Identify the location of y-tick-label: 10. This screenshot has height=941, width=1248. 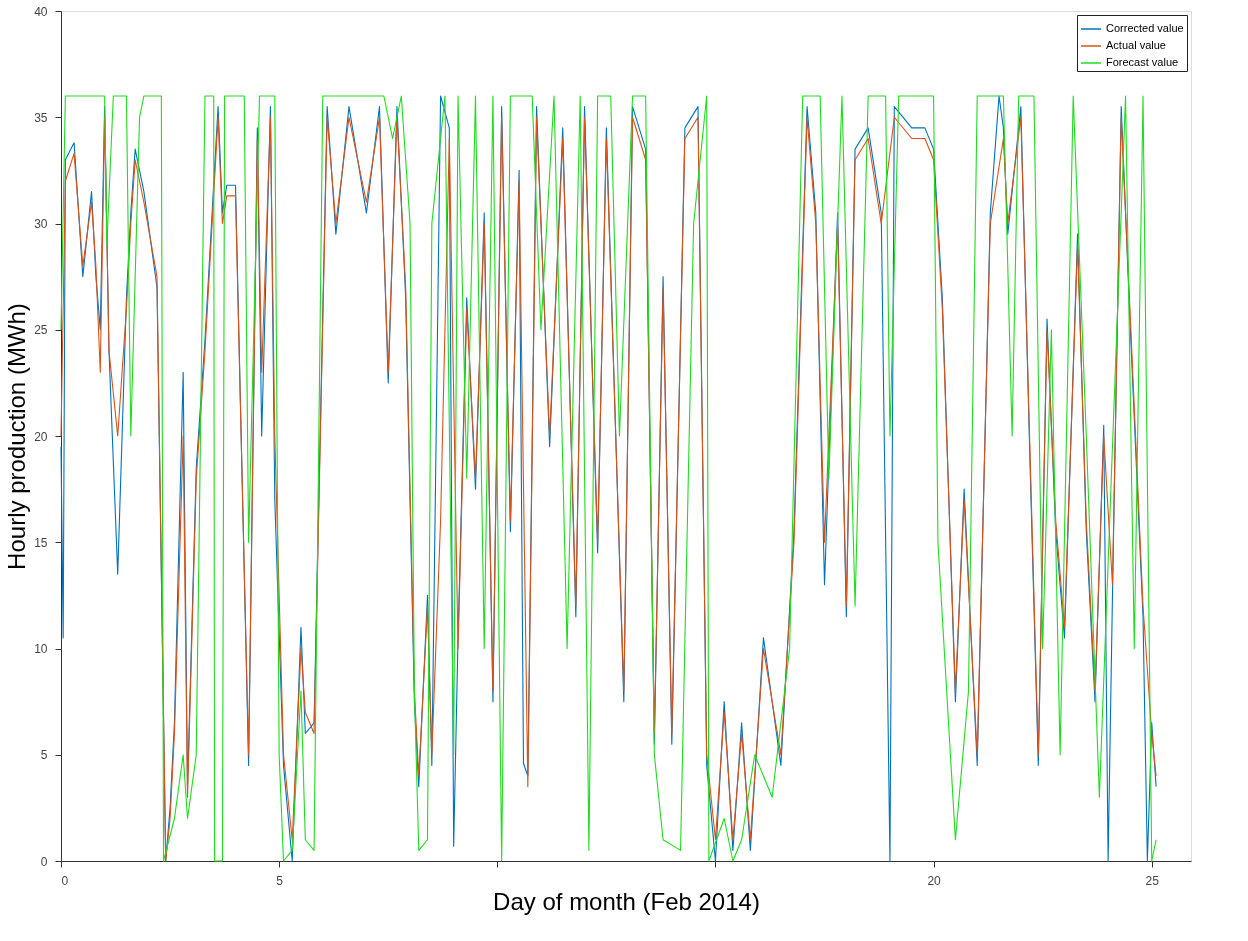
(41, 649).